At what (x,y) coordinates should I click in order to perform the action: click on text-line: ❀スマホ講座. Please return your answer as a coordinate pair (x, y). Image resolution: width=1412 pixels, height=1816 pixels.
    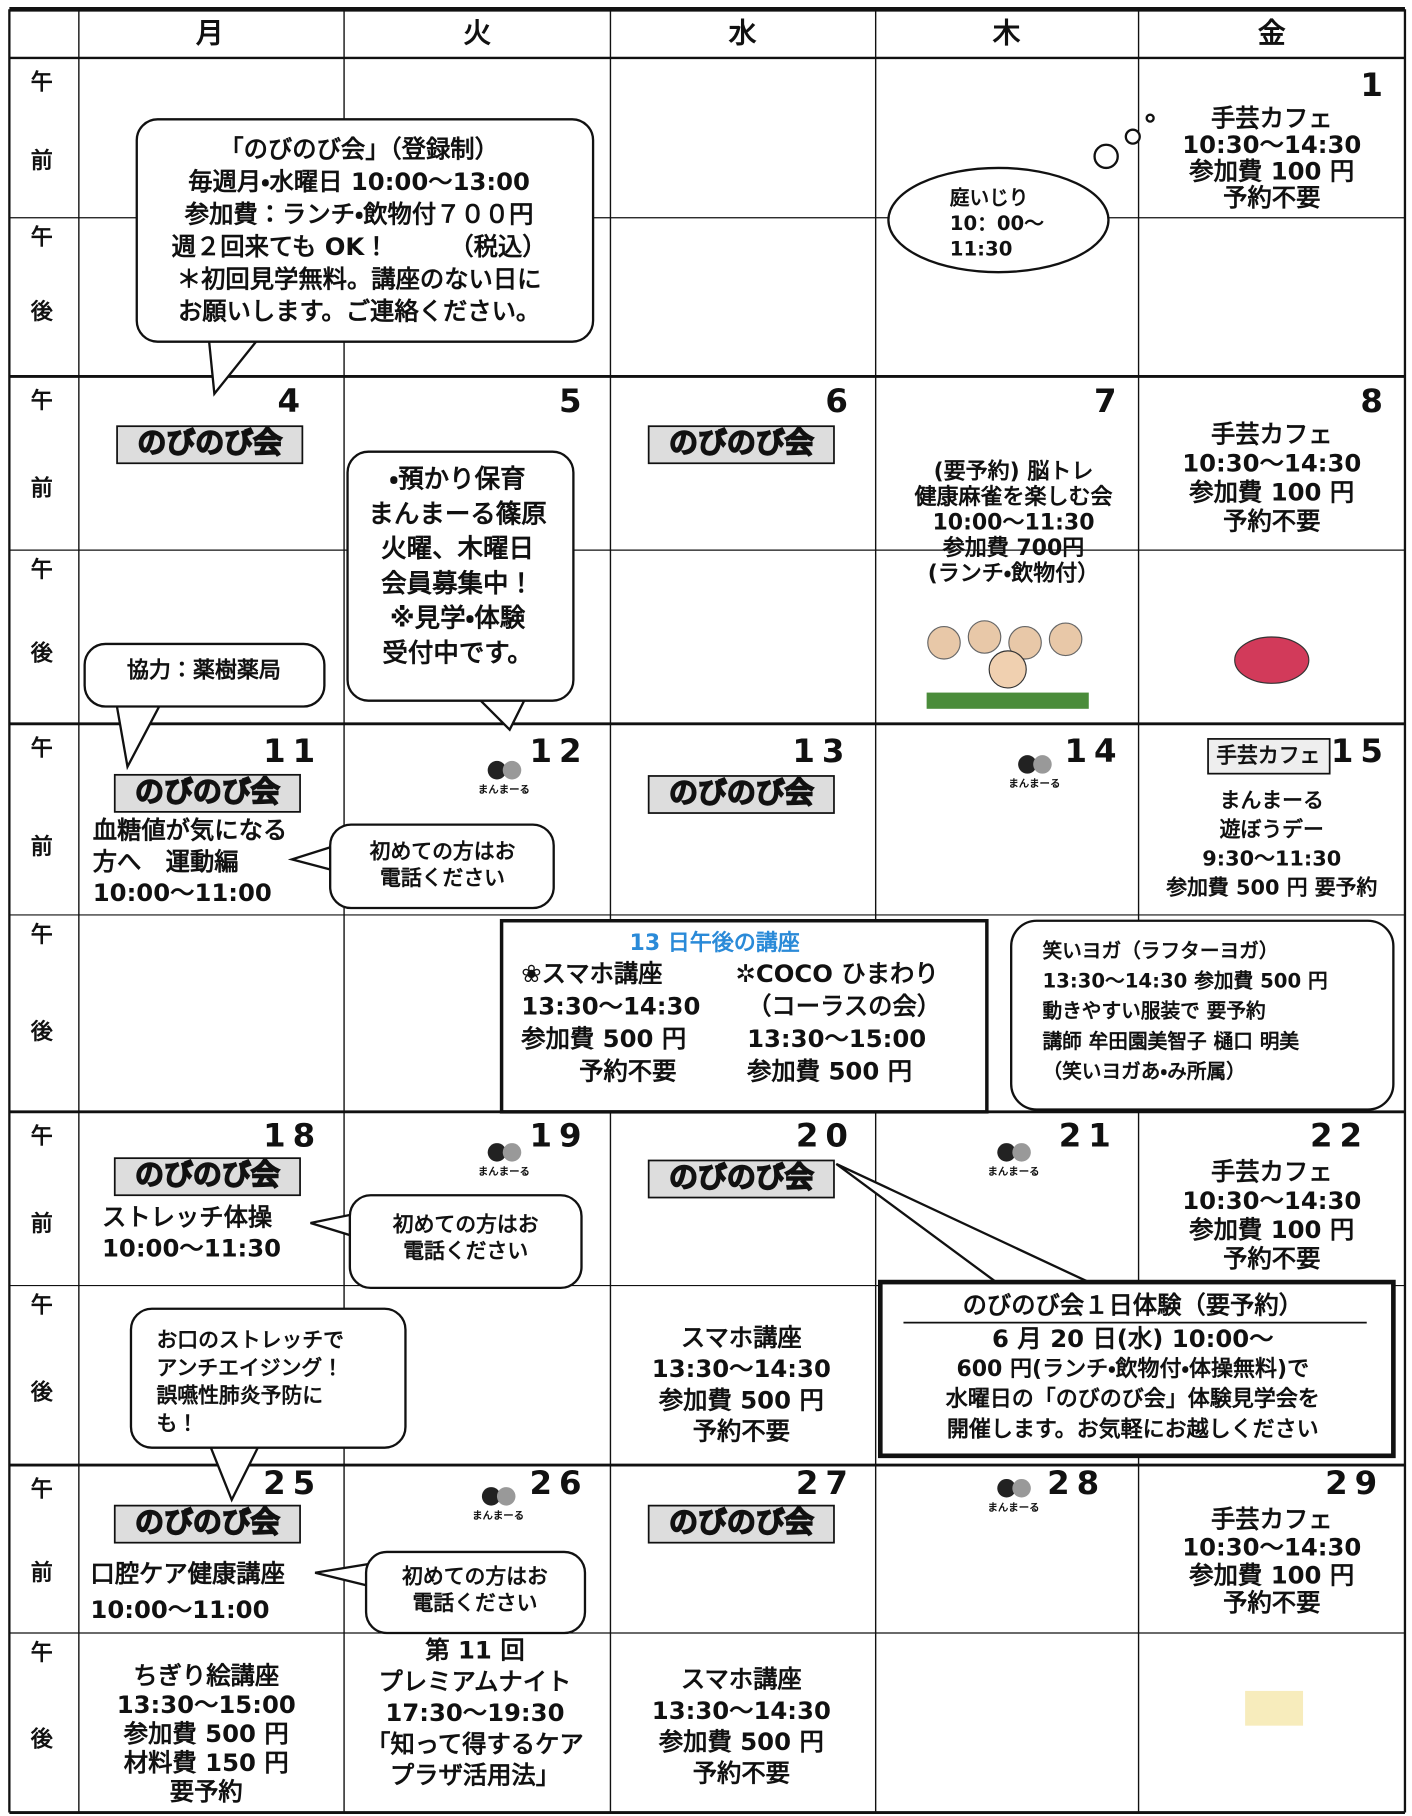
    Looking at the image, I should click on (591, 973).